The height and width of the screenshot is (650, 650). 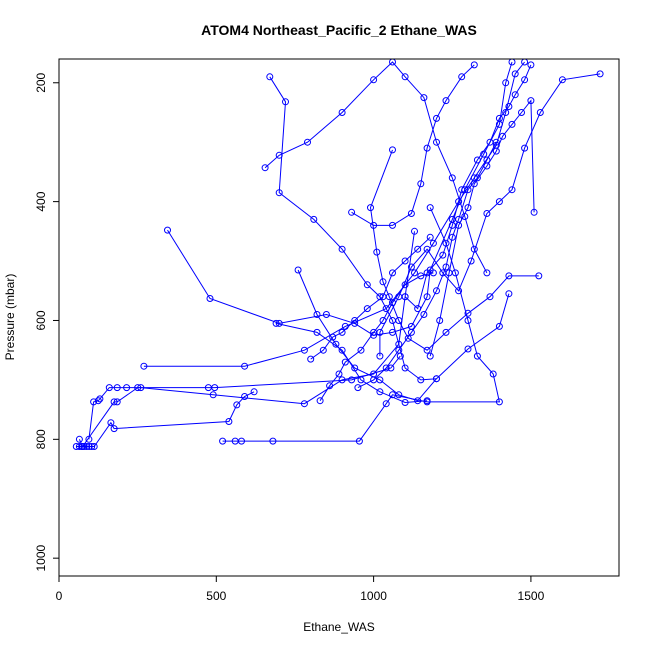 I want to click on y-axis: 200 400 600 800 1000, so click(x=46, y=322).